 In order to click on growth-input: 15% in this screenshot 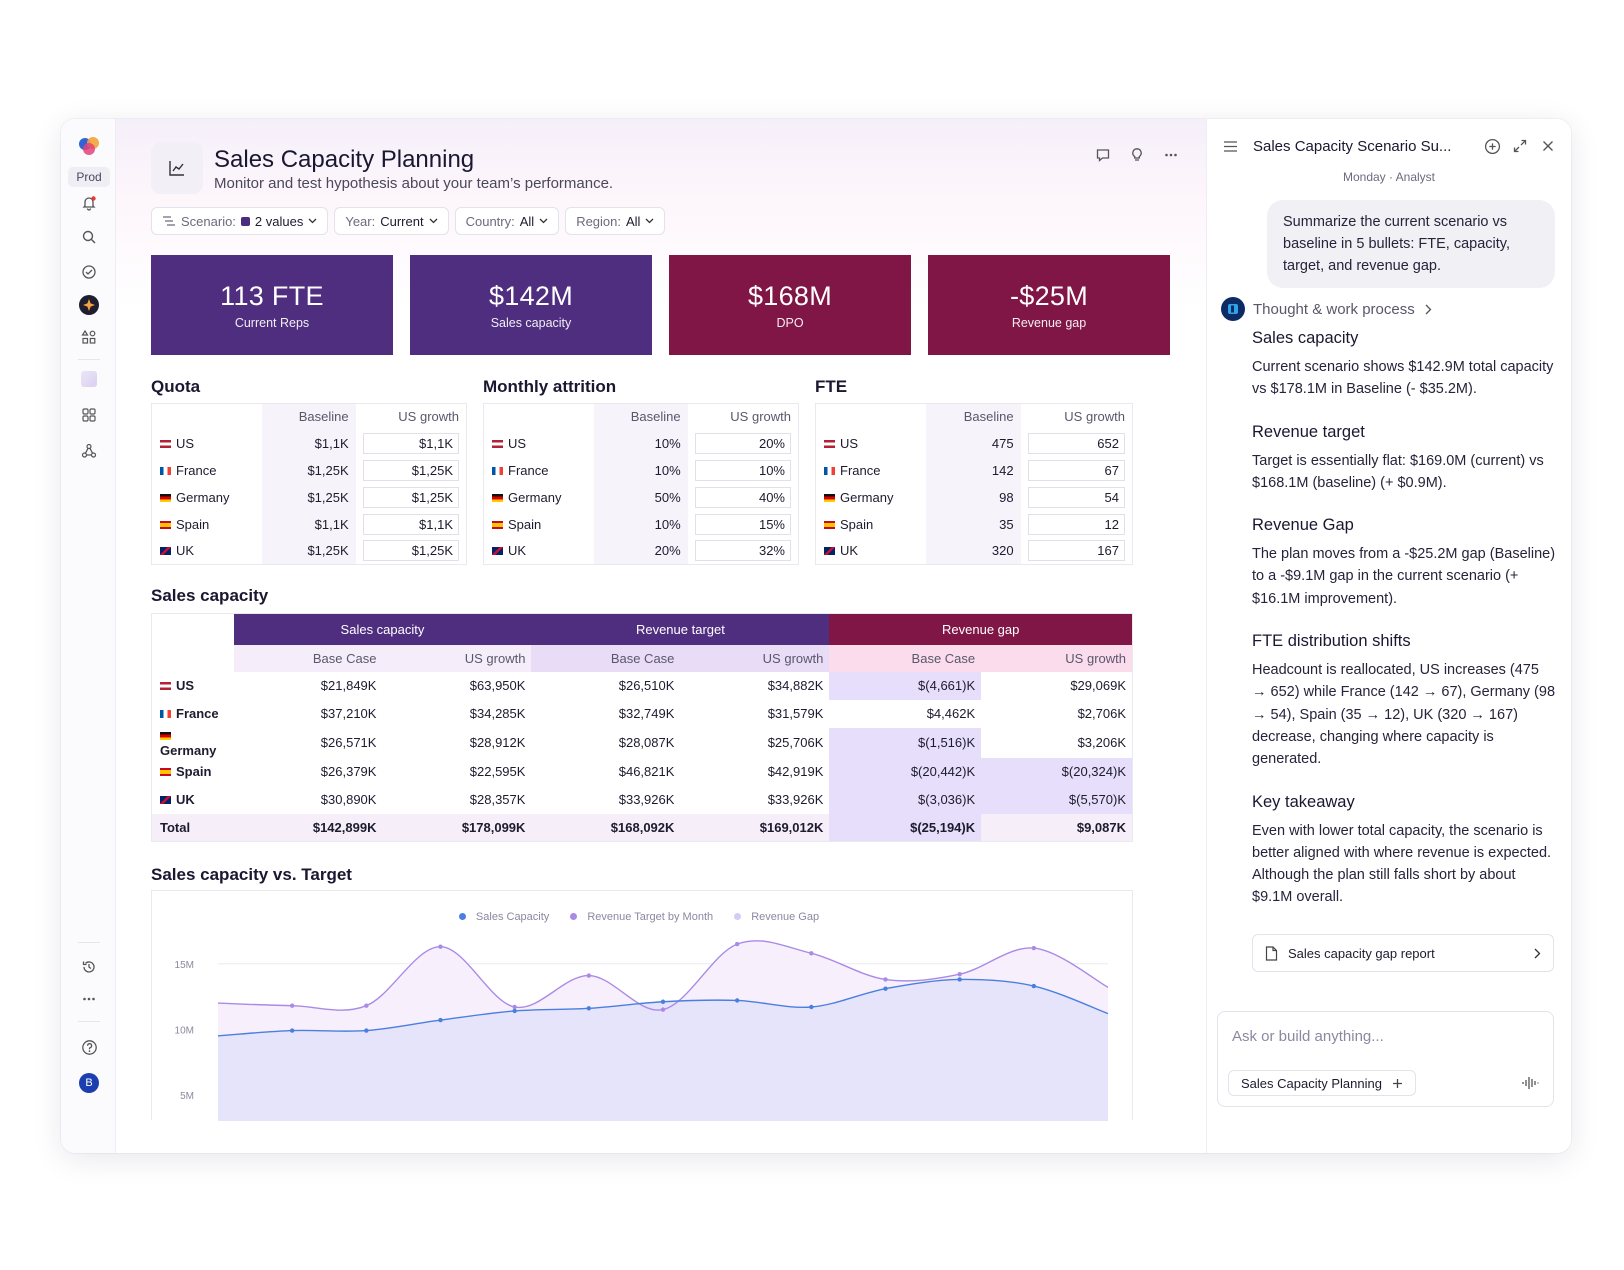, I will do `click(742, 524)`.